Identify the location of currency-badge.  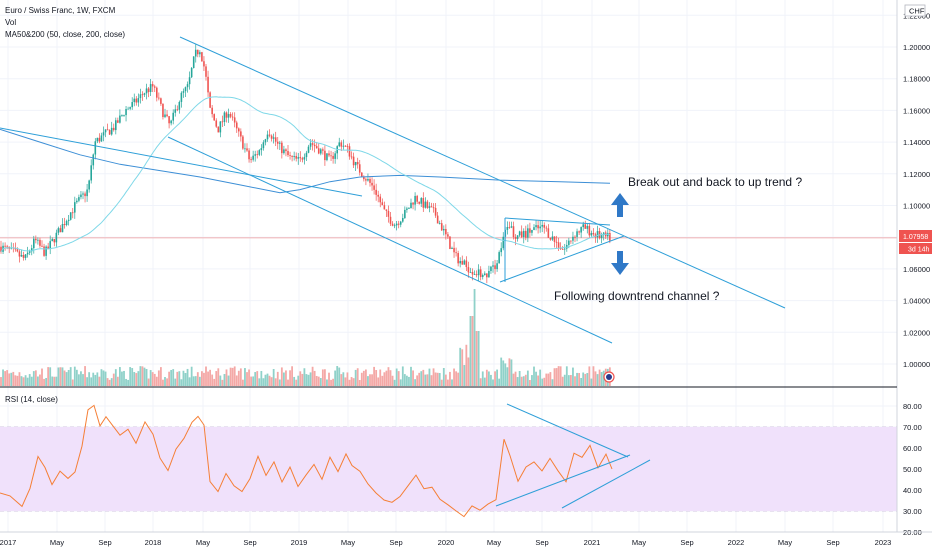
(915, 10).